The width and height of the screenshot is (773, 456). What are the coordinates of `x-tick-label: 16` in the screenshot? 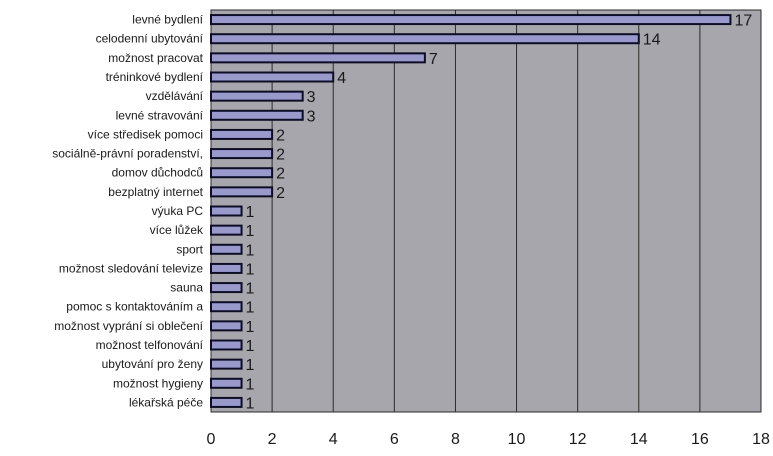 It's located at (700, 439).